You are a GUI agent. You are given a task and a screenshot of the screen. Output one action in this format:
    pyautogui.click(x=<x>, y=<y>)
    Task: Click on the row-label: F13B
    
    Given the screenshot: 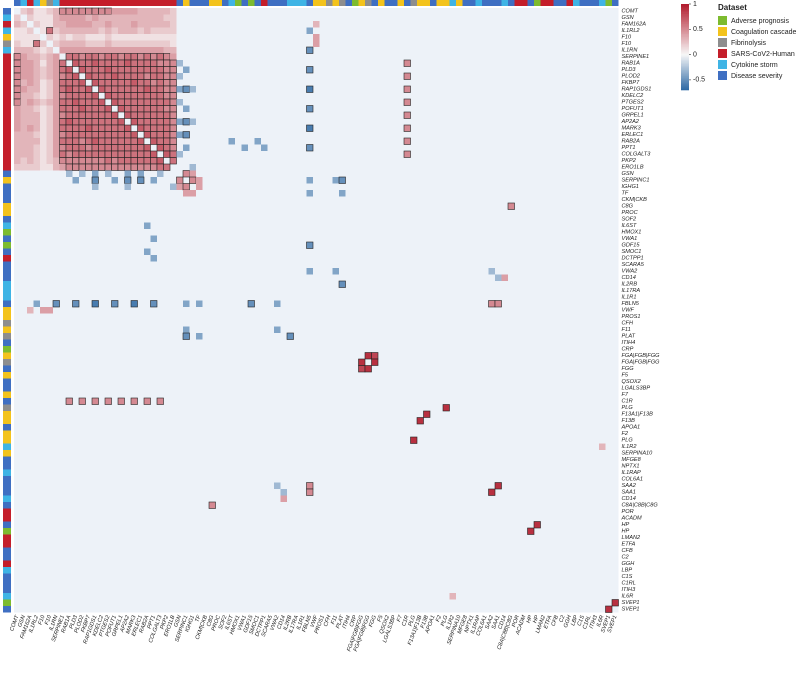 What is the action you would take?
    pyautogui.click(x=629, y=421)
    